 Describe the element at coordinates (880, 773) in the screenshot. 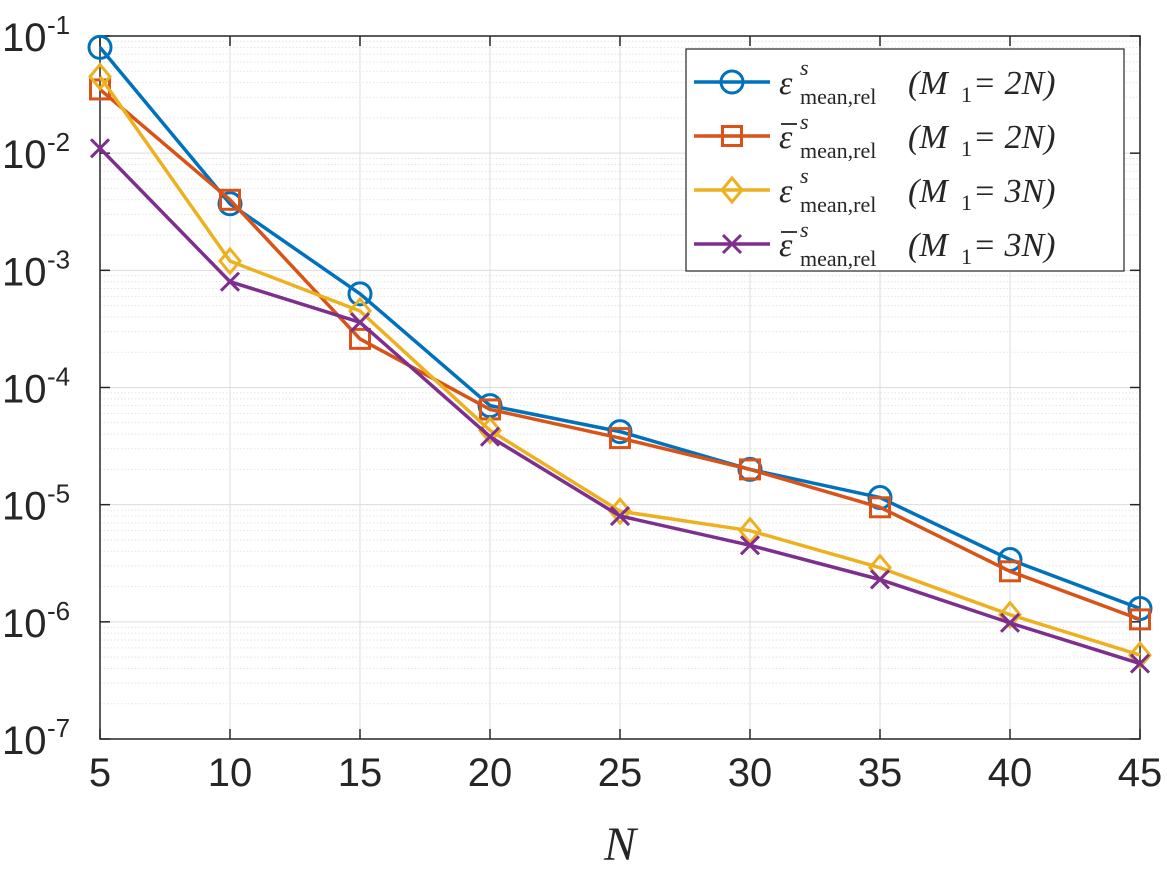

I see `x-tick-label: 35` at that location.